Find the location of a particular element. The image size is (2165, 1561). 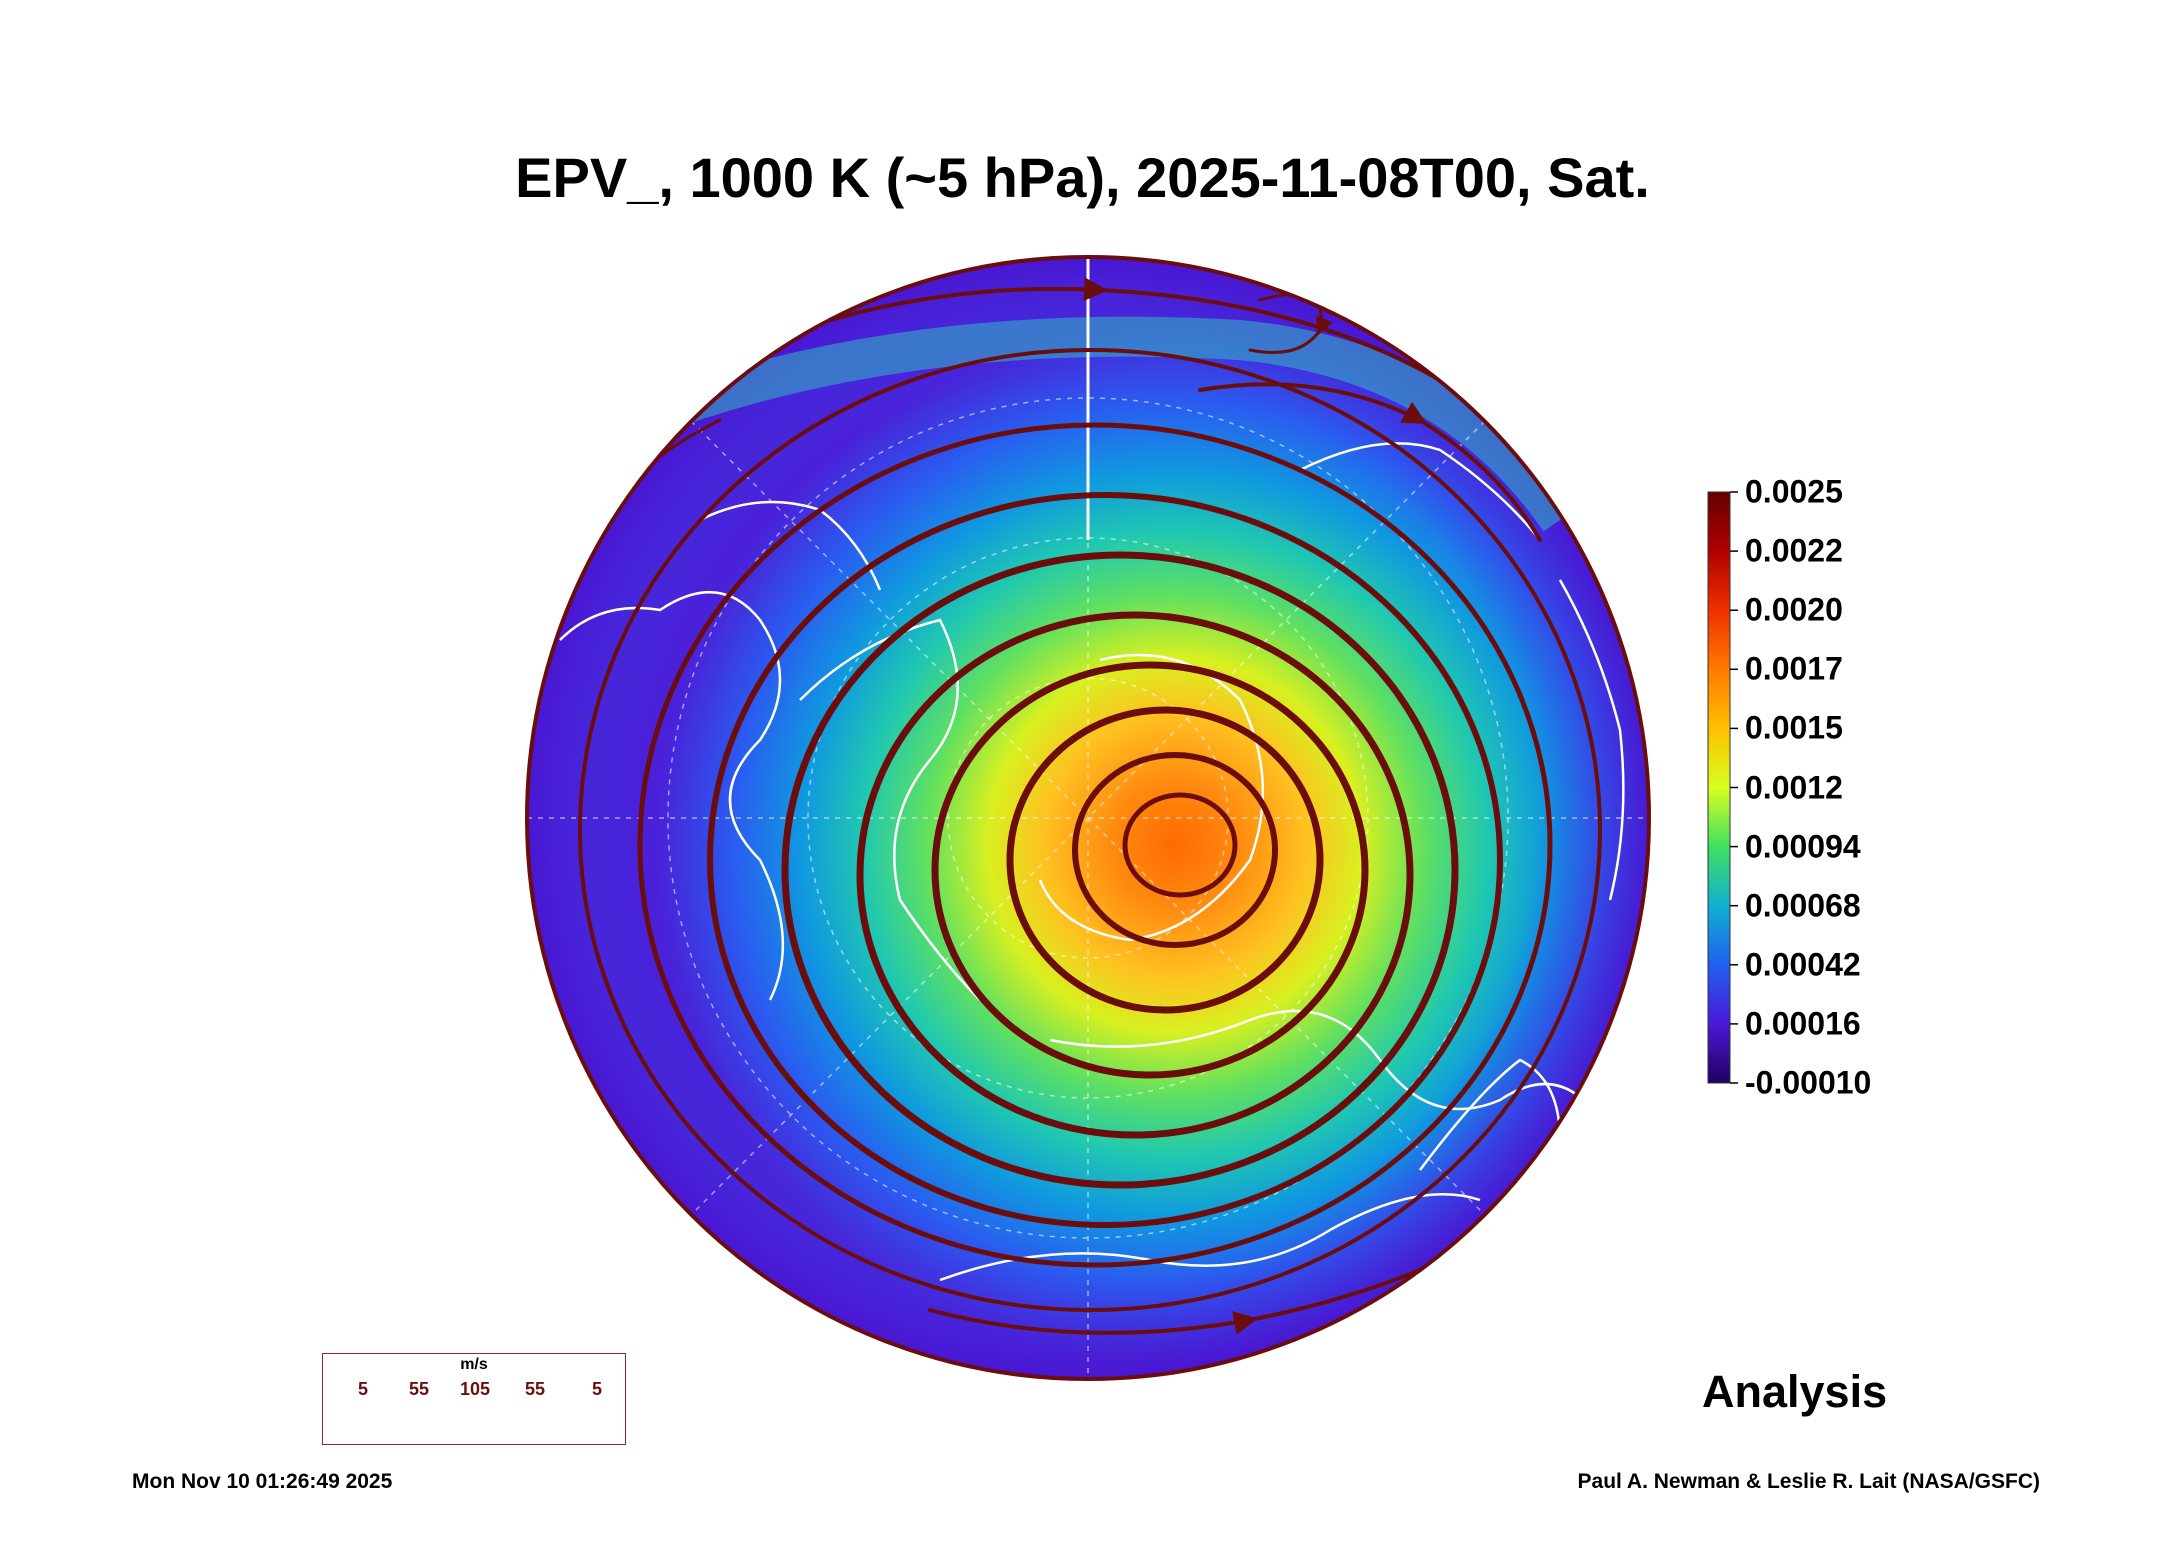

colorbar is located at coordinates (1719, 787).